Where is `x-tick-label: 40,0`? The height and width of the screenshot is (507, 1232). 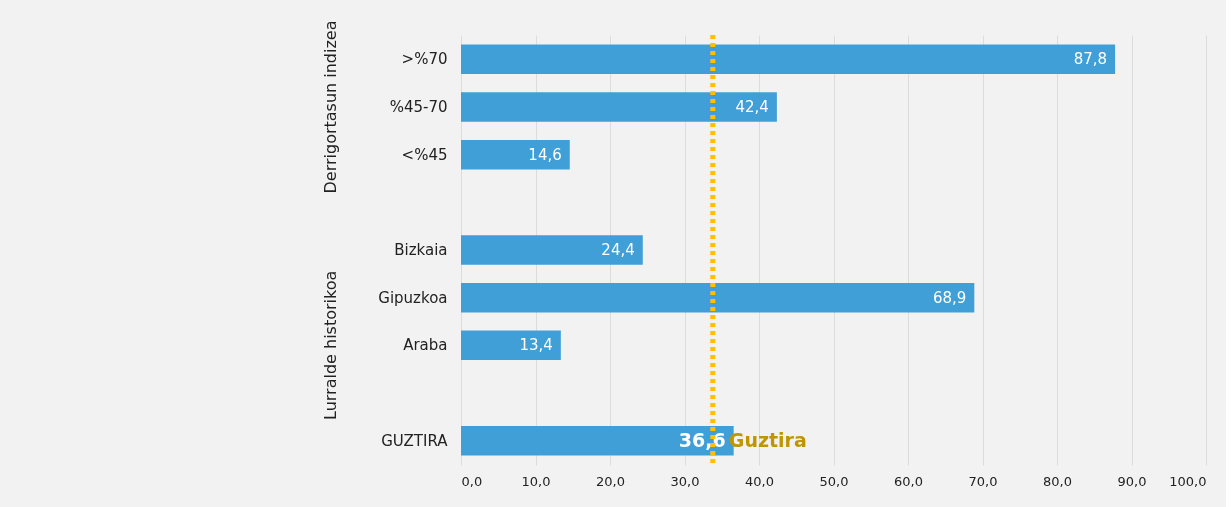 x-tick-label: 40,0 is located at coordinates (759, 481).